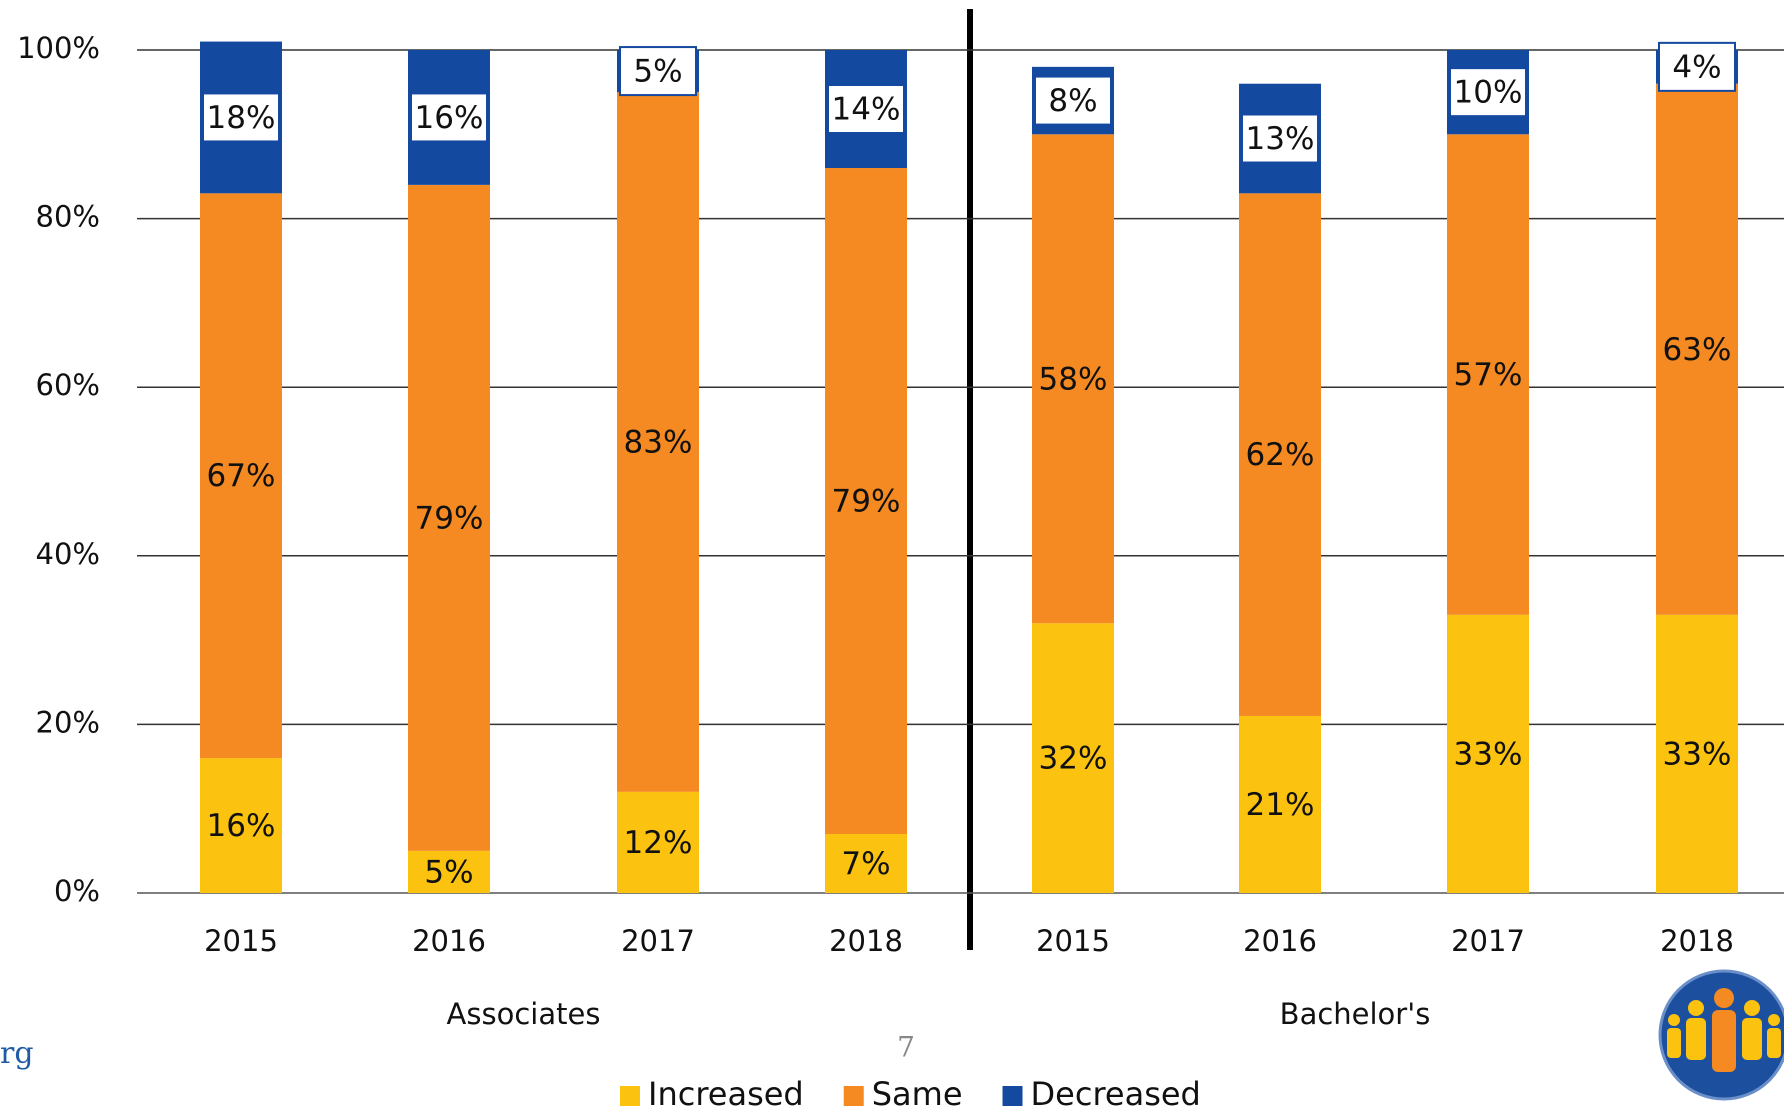 Image resolution: width=1784 pixels, height=1111 pixels. I want to click on y-tick-label: 40%, so click(68, 554).